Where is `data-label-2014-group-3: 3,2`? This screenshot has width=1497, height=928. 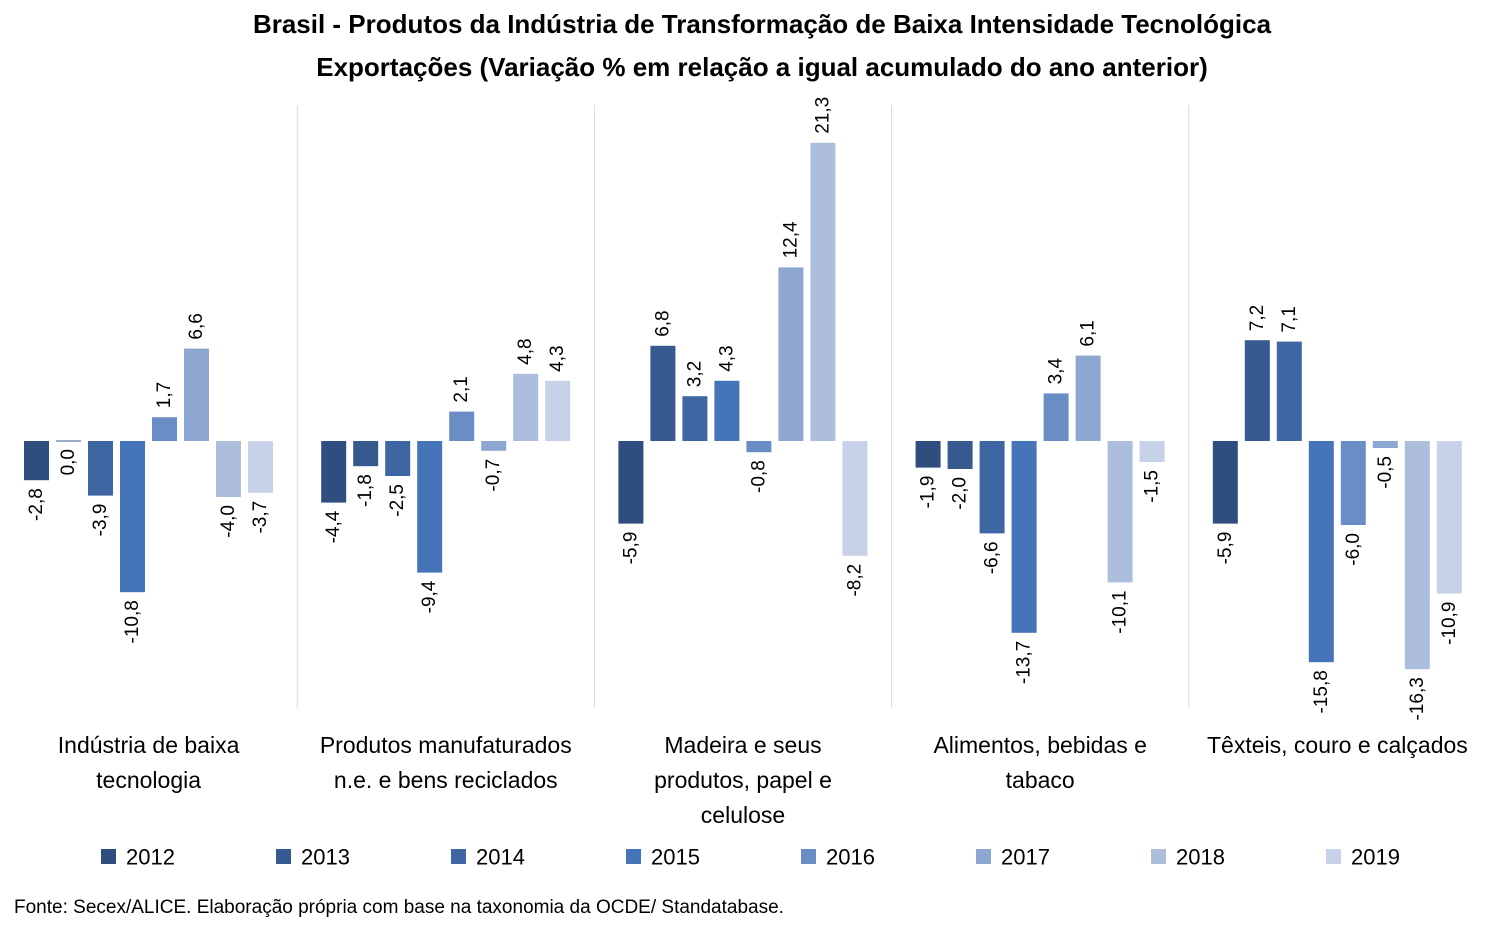
data-label-2014-group-3: 3,2 is located at coordinates (694, 374).